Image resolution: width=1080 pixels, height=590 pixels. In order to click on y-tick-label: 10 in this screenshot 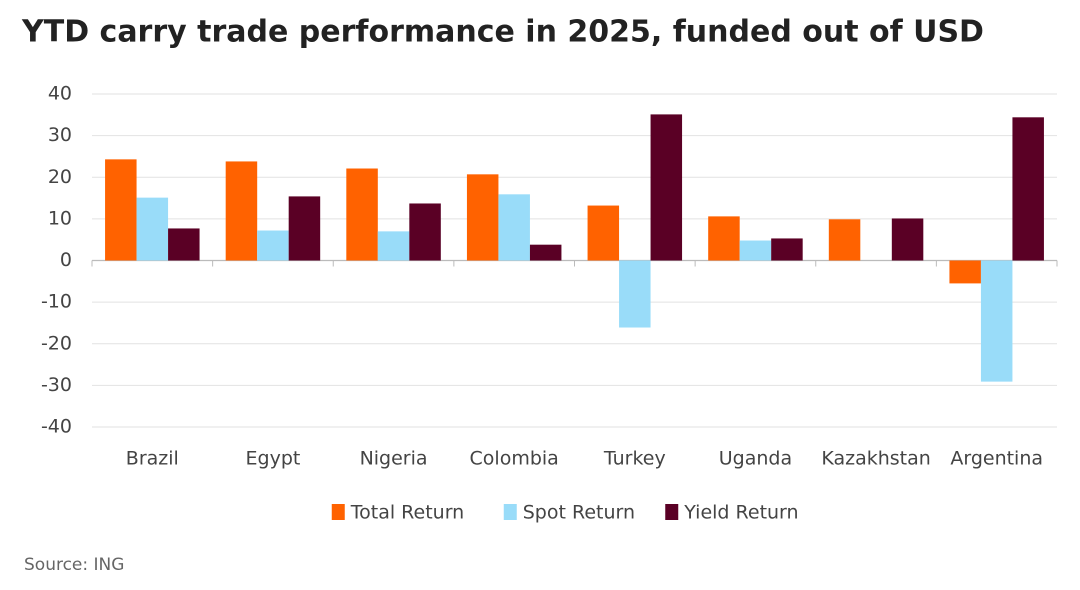, I will do `click(60, 218)`.